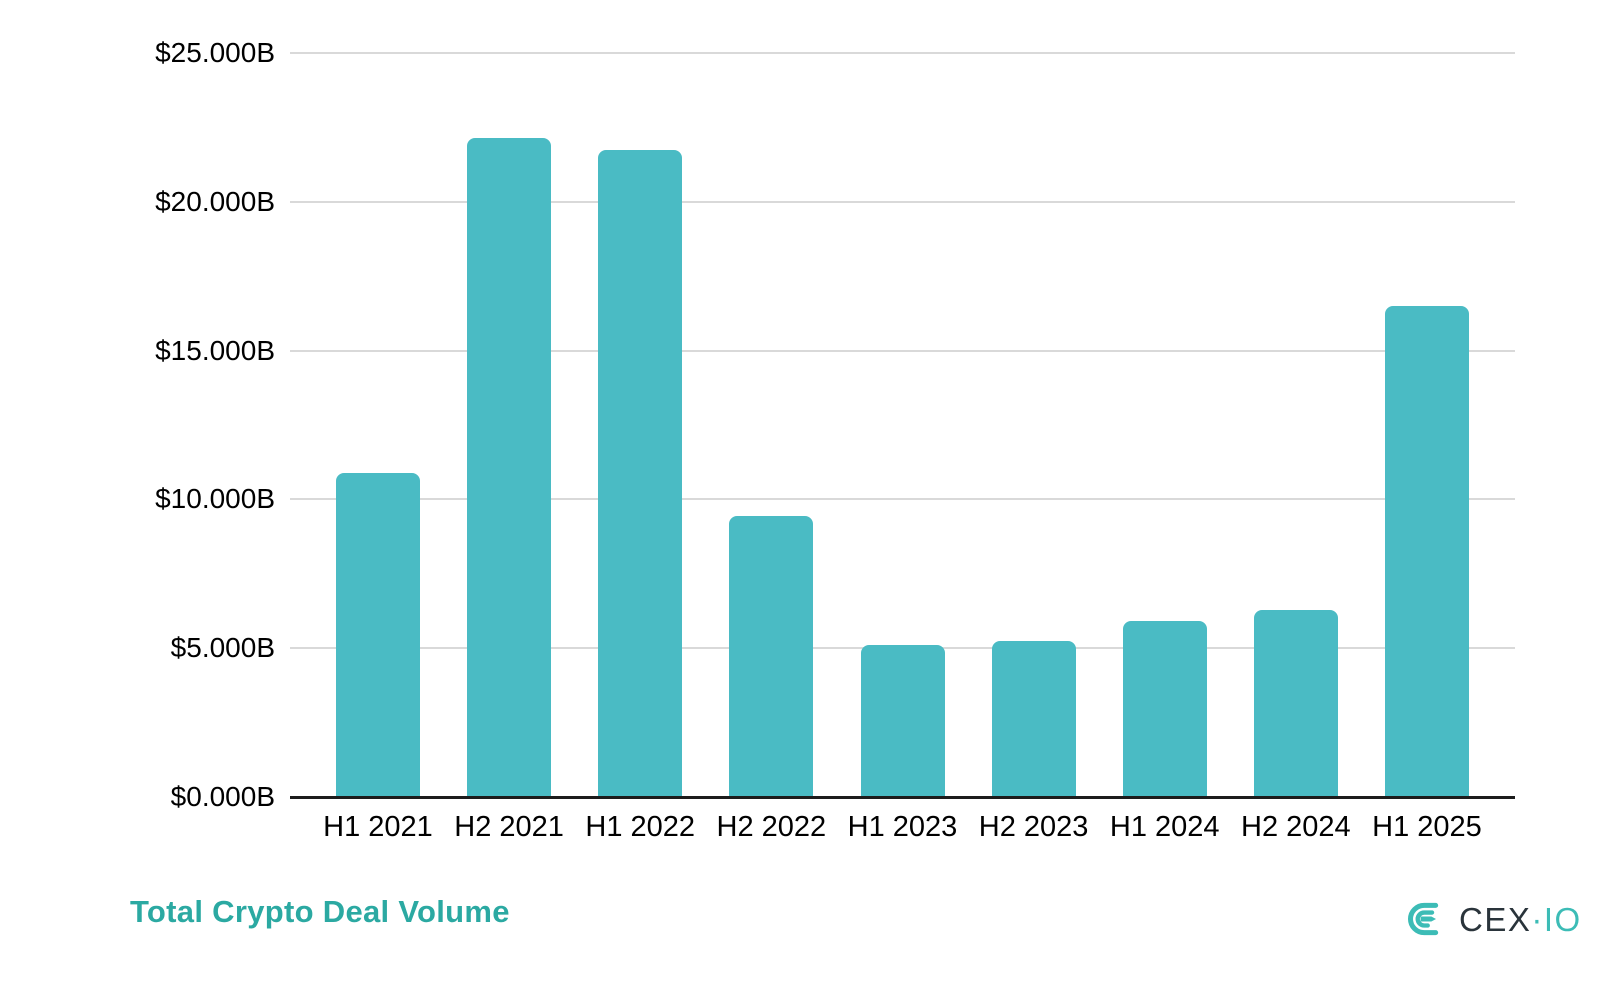  I want to click on y-axis-tick-label: $5.000B, so click(222, 648).